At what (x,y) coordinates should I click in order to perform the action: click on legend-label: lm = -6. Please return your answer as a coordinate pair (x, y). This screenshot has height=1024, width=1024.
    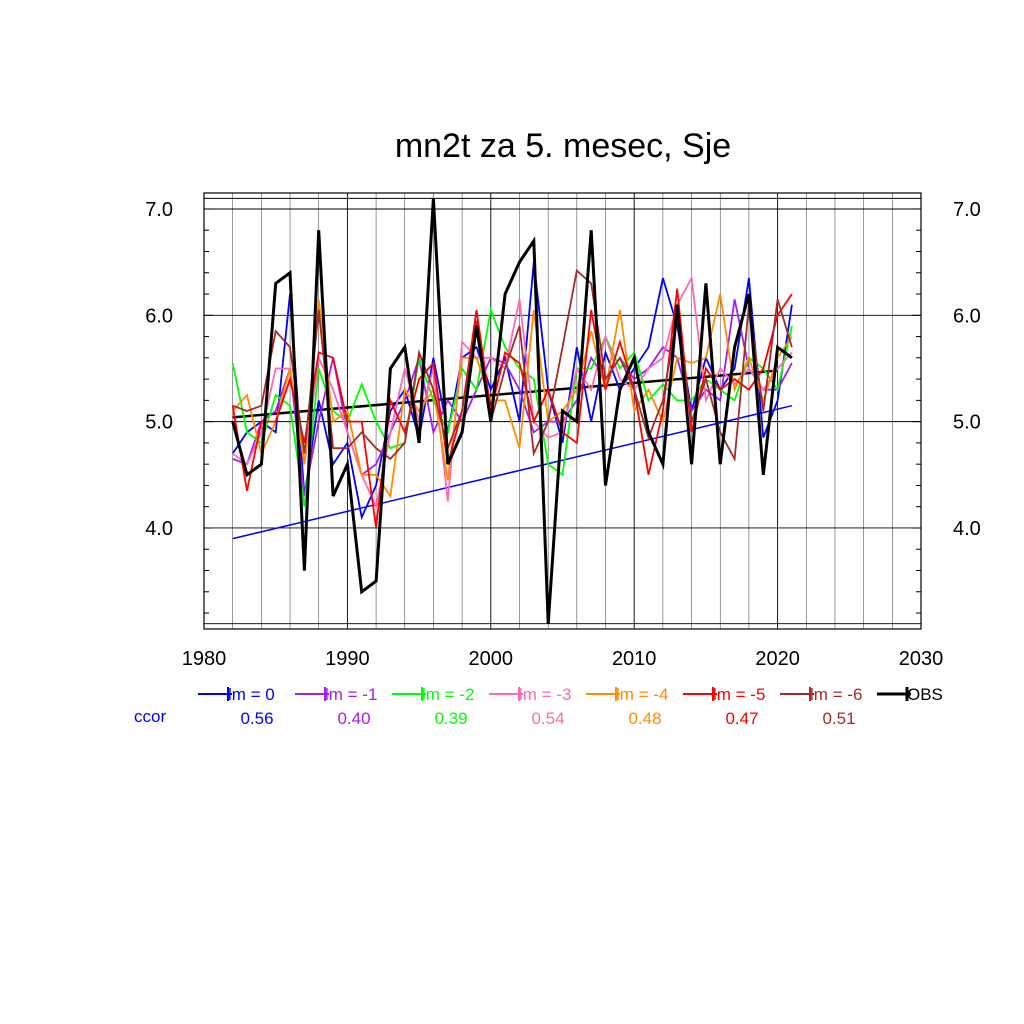
    Looking at the image, I should click on (836, 694).